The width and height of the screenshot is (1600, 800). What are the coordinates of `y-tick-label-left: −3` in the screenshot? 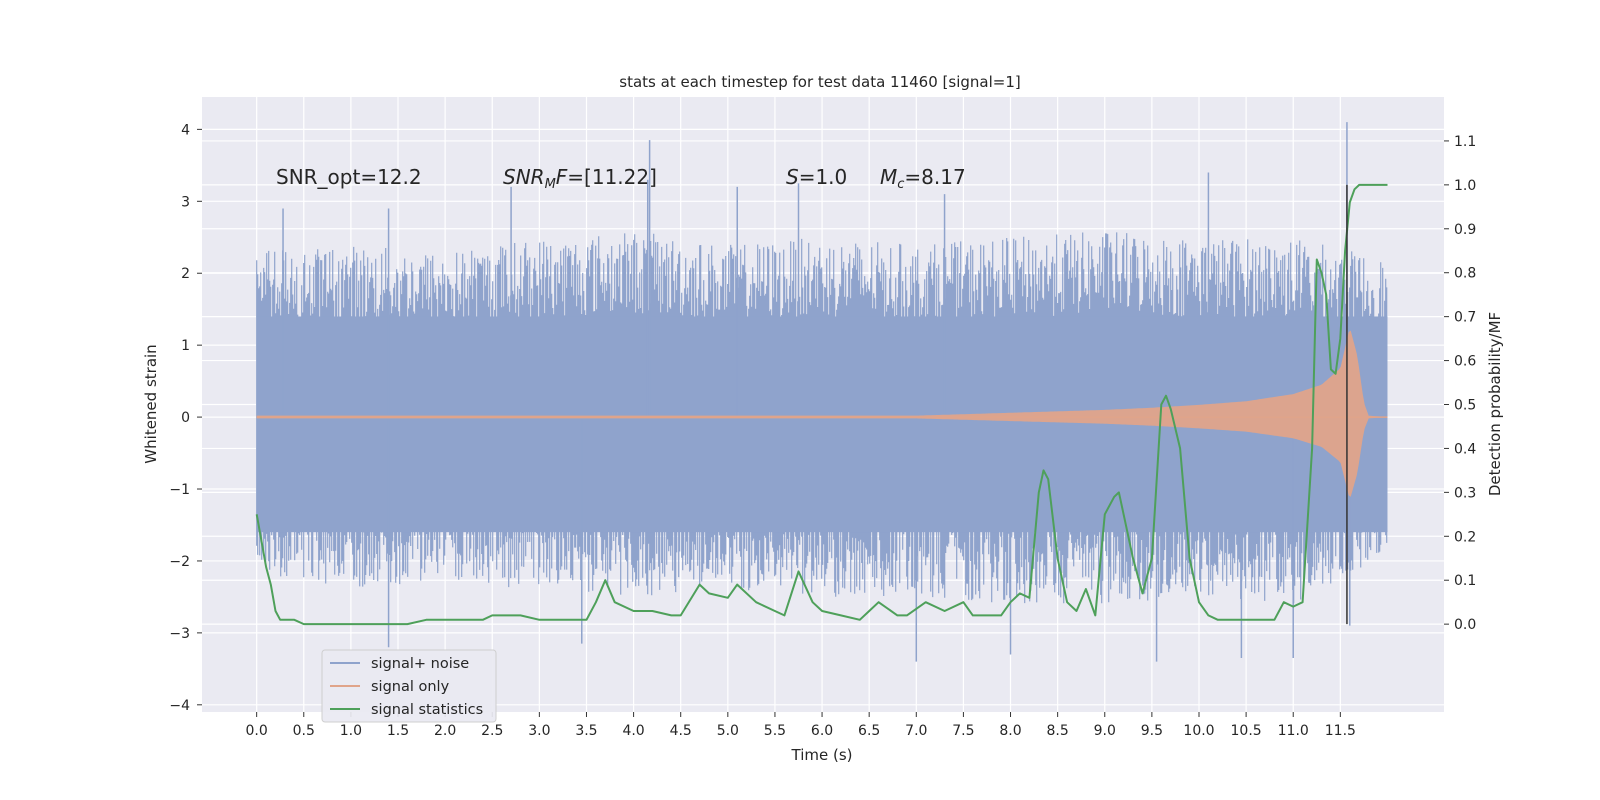 It's located at (179, 634).